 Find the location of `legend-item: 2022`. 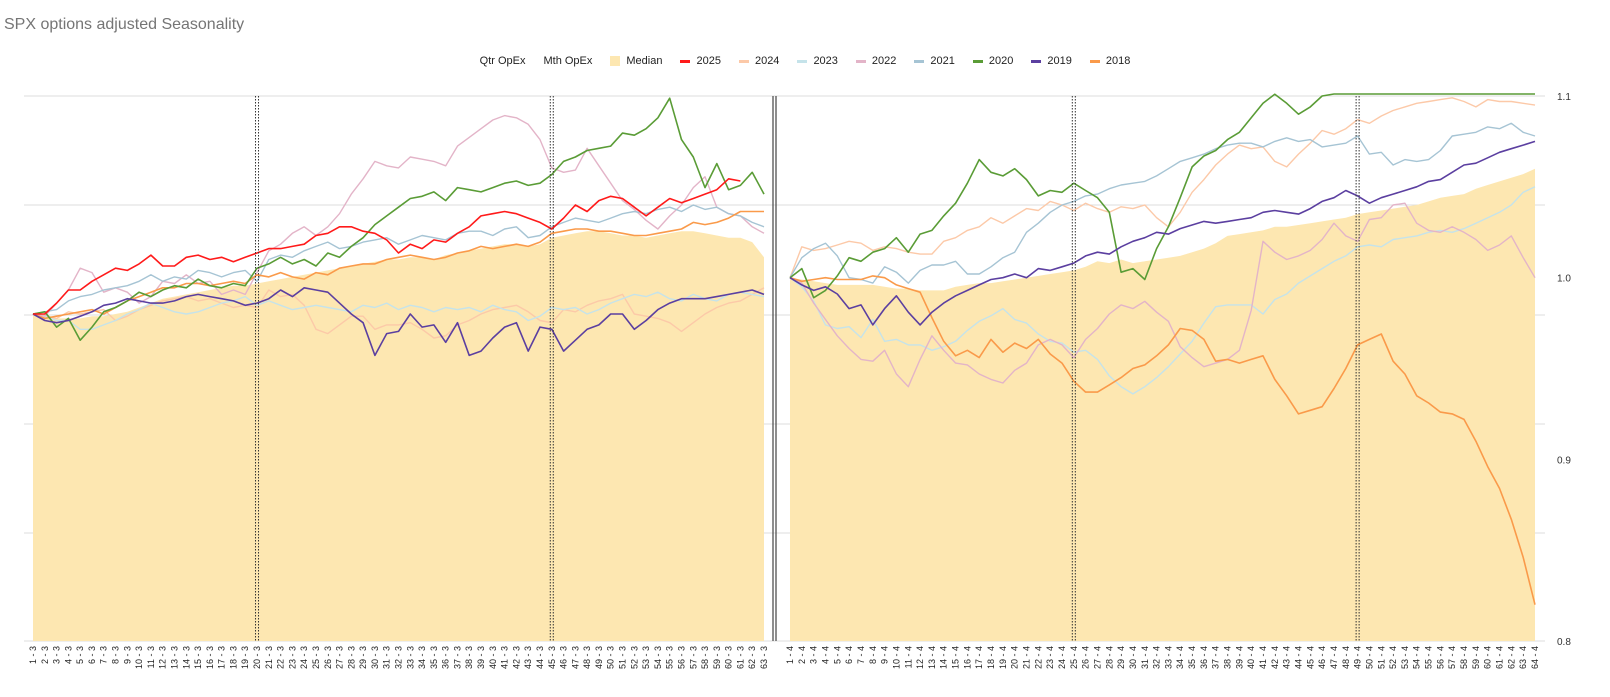

legend-item: 2022 is located at coordinates (876, 61).